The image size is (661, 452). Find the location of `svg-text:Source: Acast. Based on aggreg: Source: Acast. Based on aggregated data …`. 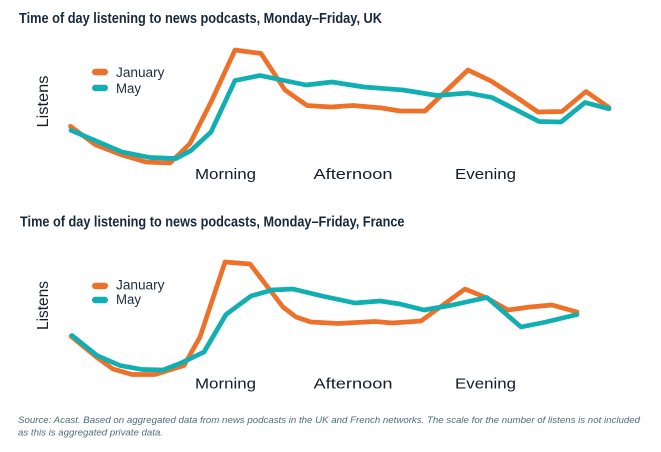

svg-text:Source: Acast. Based on aggreg: Source: Acast. Based on aggregated data … is located at coordinates (329, 420).